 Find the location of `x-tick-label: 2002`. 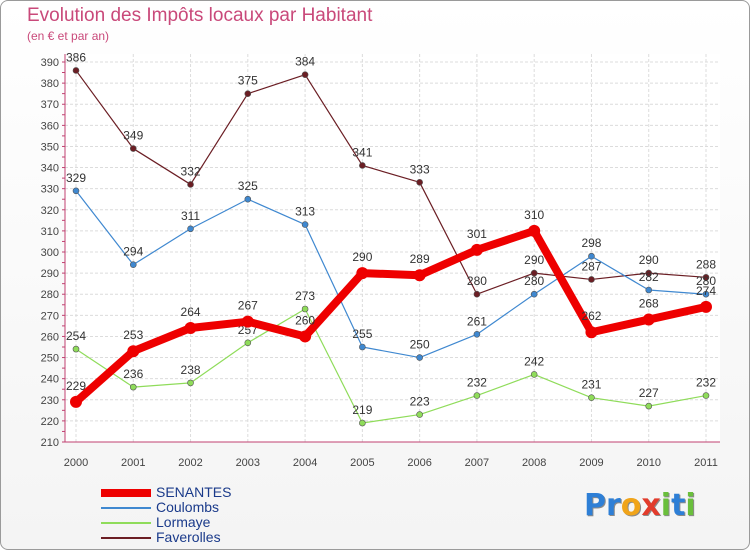

x-tick-label: 2002 is located at coordinates (190, 463).